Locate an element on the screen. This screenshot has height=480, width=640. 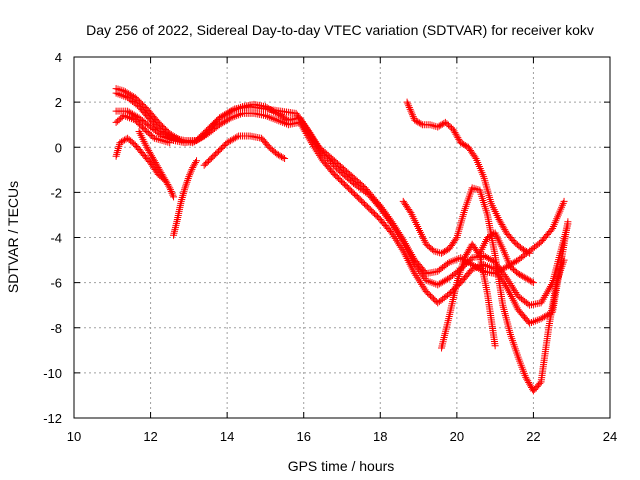
x-axis-label: GPS time / hours is located at coordinates (341, 466).